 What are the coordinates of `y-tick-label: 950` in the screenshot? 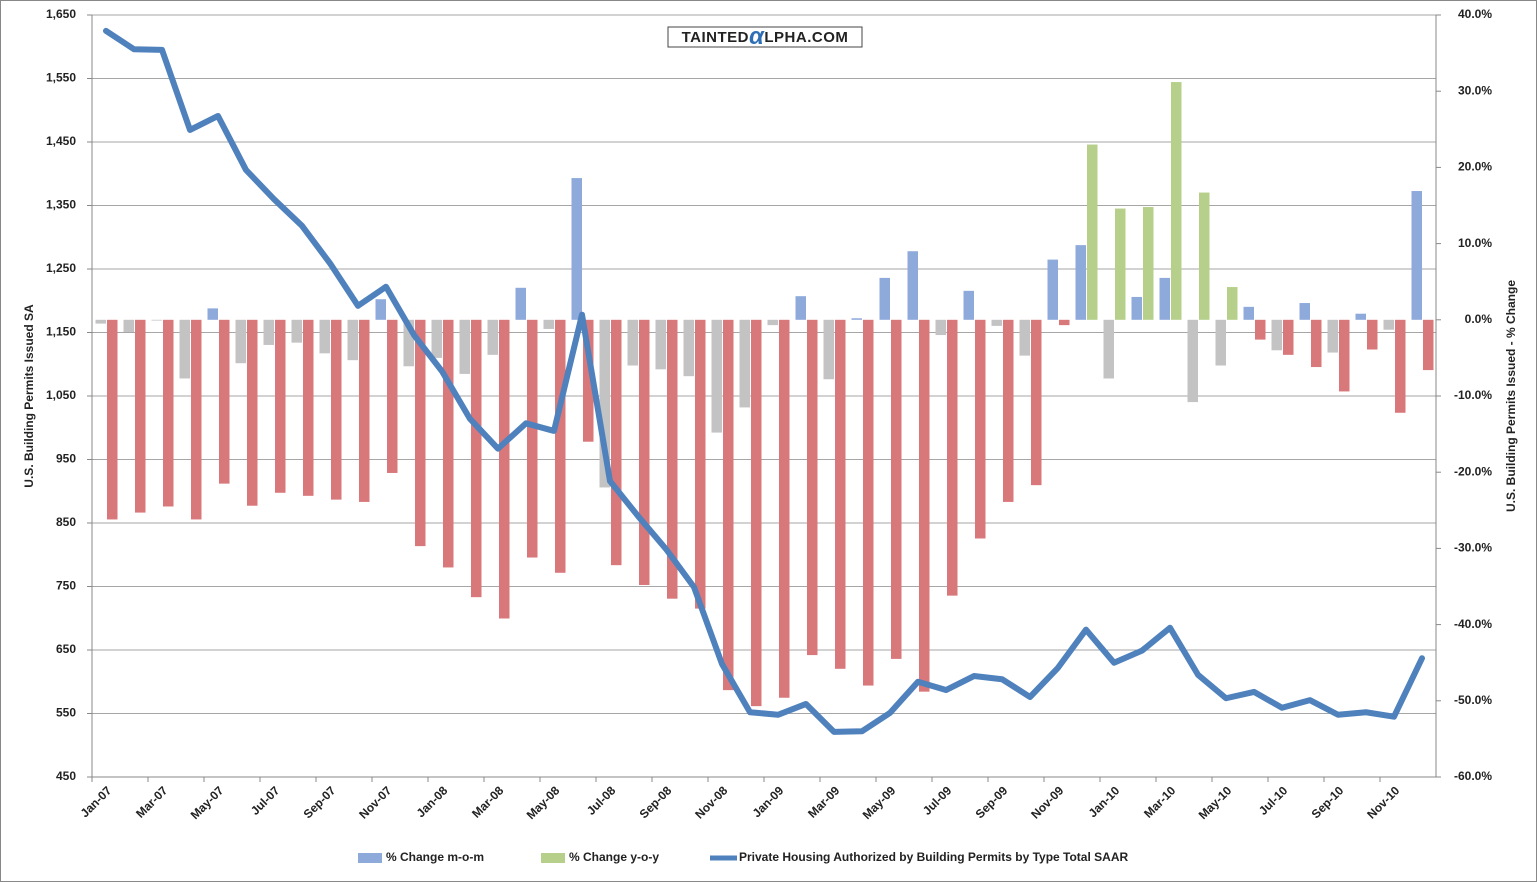 It's located at (66, 459).